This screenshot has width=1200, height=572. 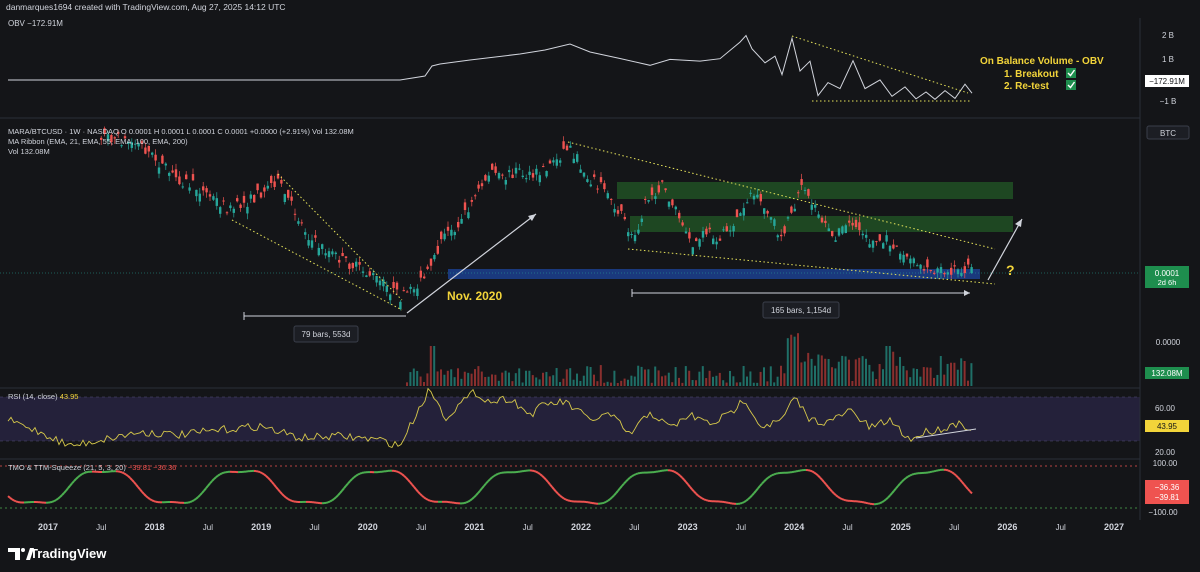 What do you see at coordinates (1167, 426) in the screenshot?
I see `rsi-last-value-tag-box` at bounding box center [1167, 426].